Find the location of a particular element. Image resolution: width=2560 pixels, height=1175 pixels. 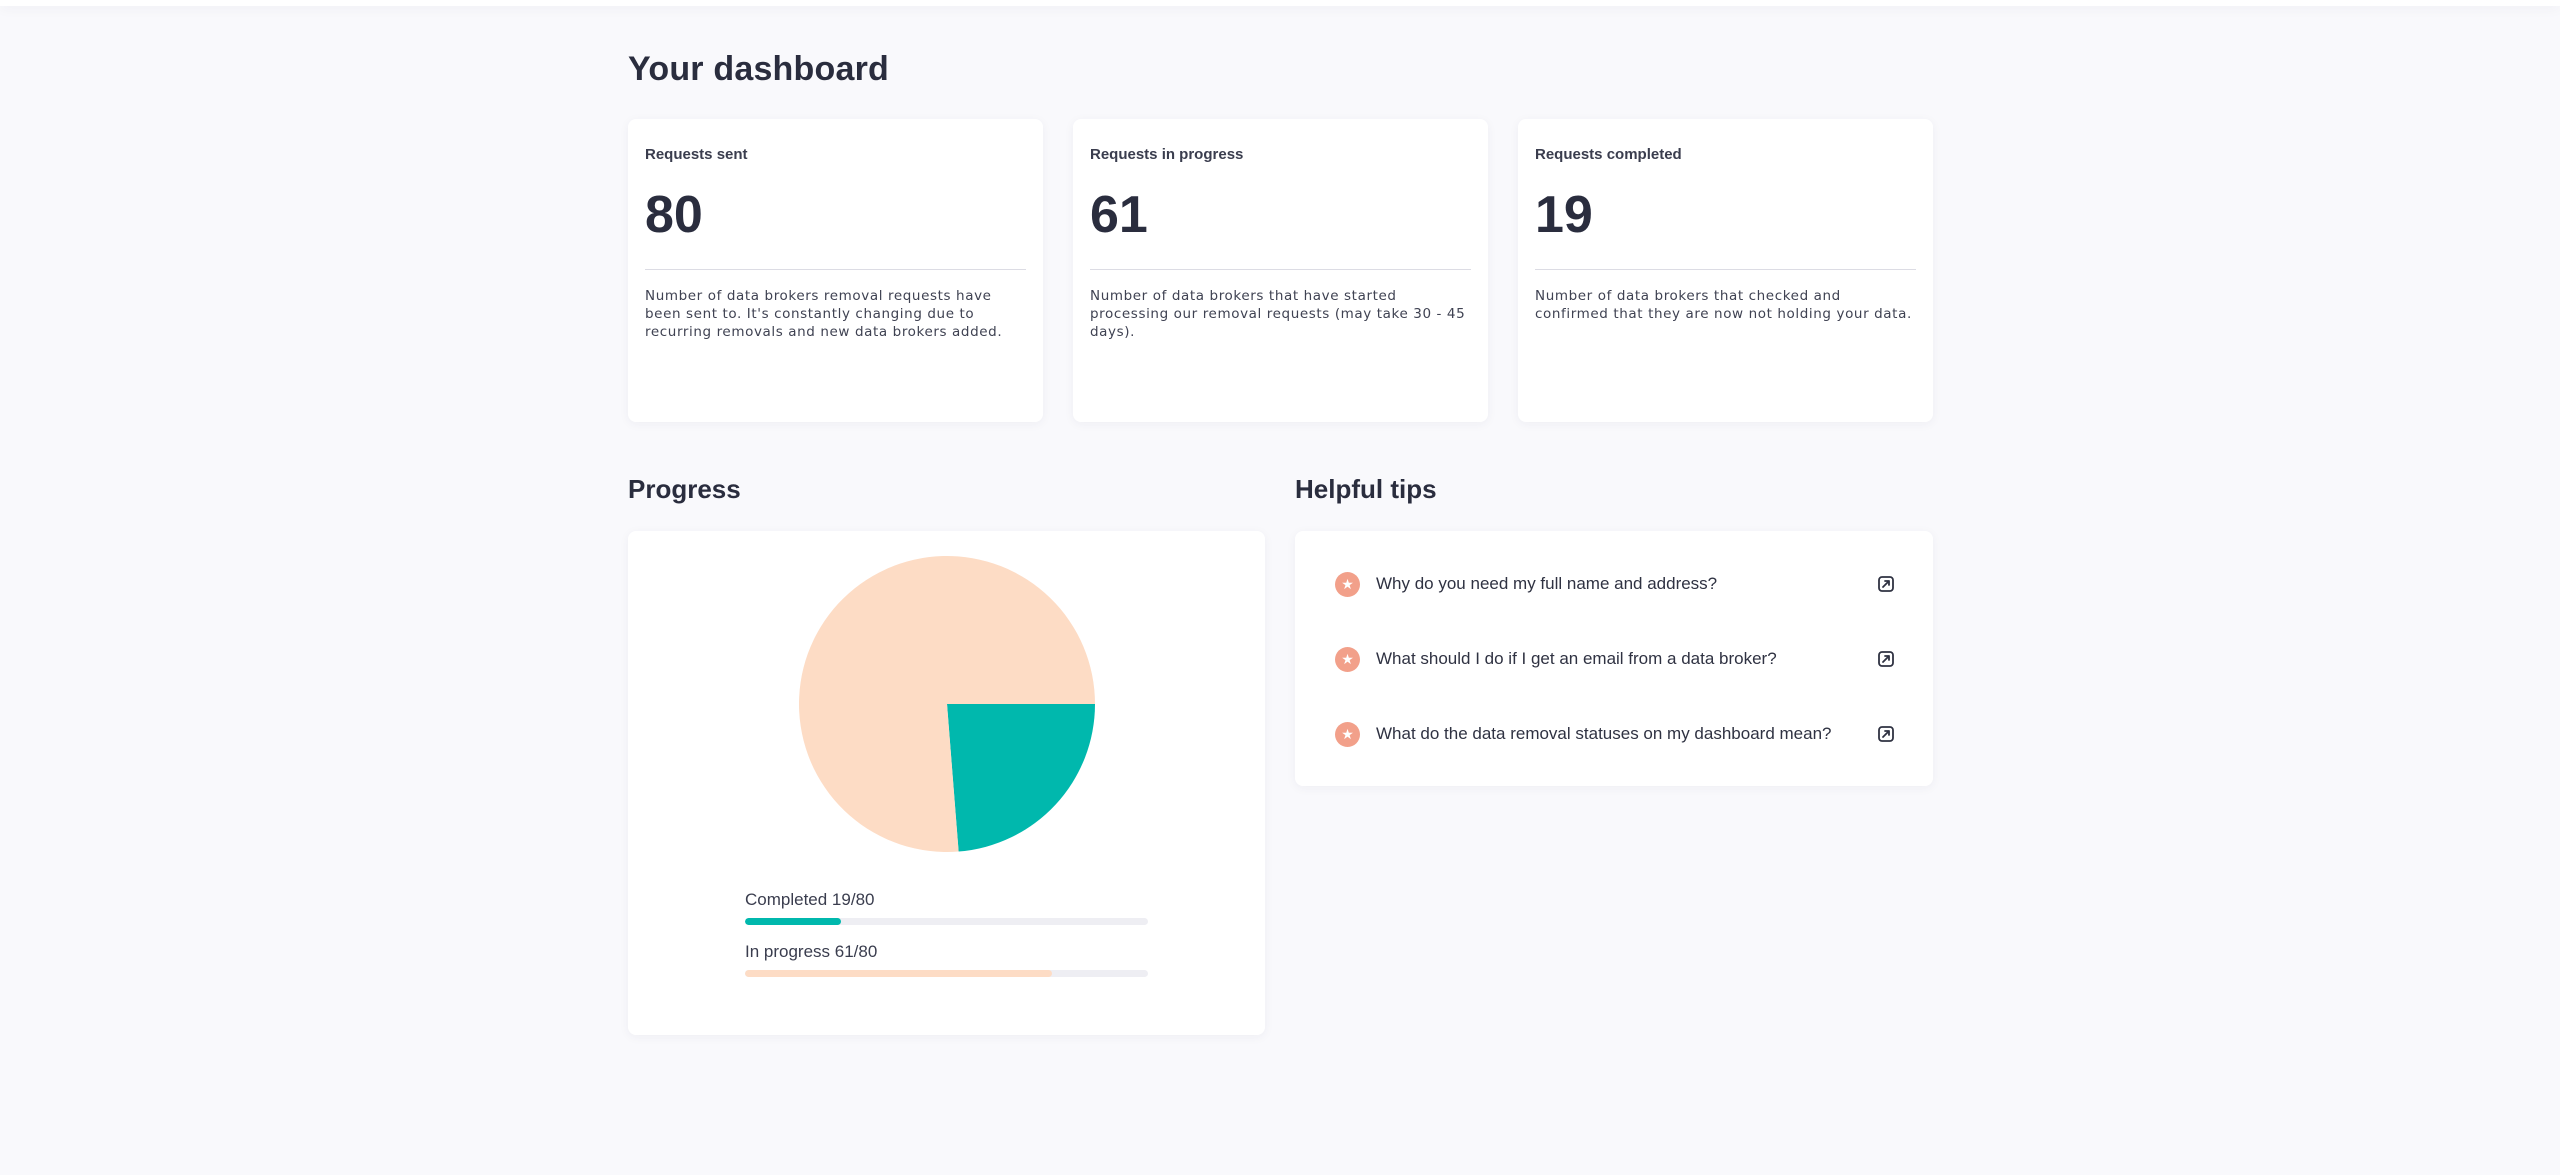

progress-pie-chart is located at coordinates (947, 704).